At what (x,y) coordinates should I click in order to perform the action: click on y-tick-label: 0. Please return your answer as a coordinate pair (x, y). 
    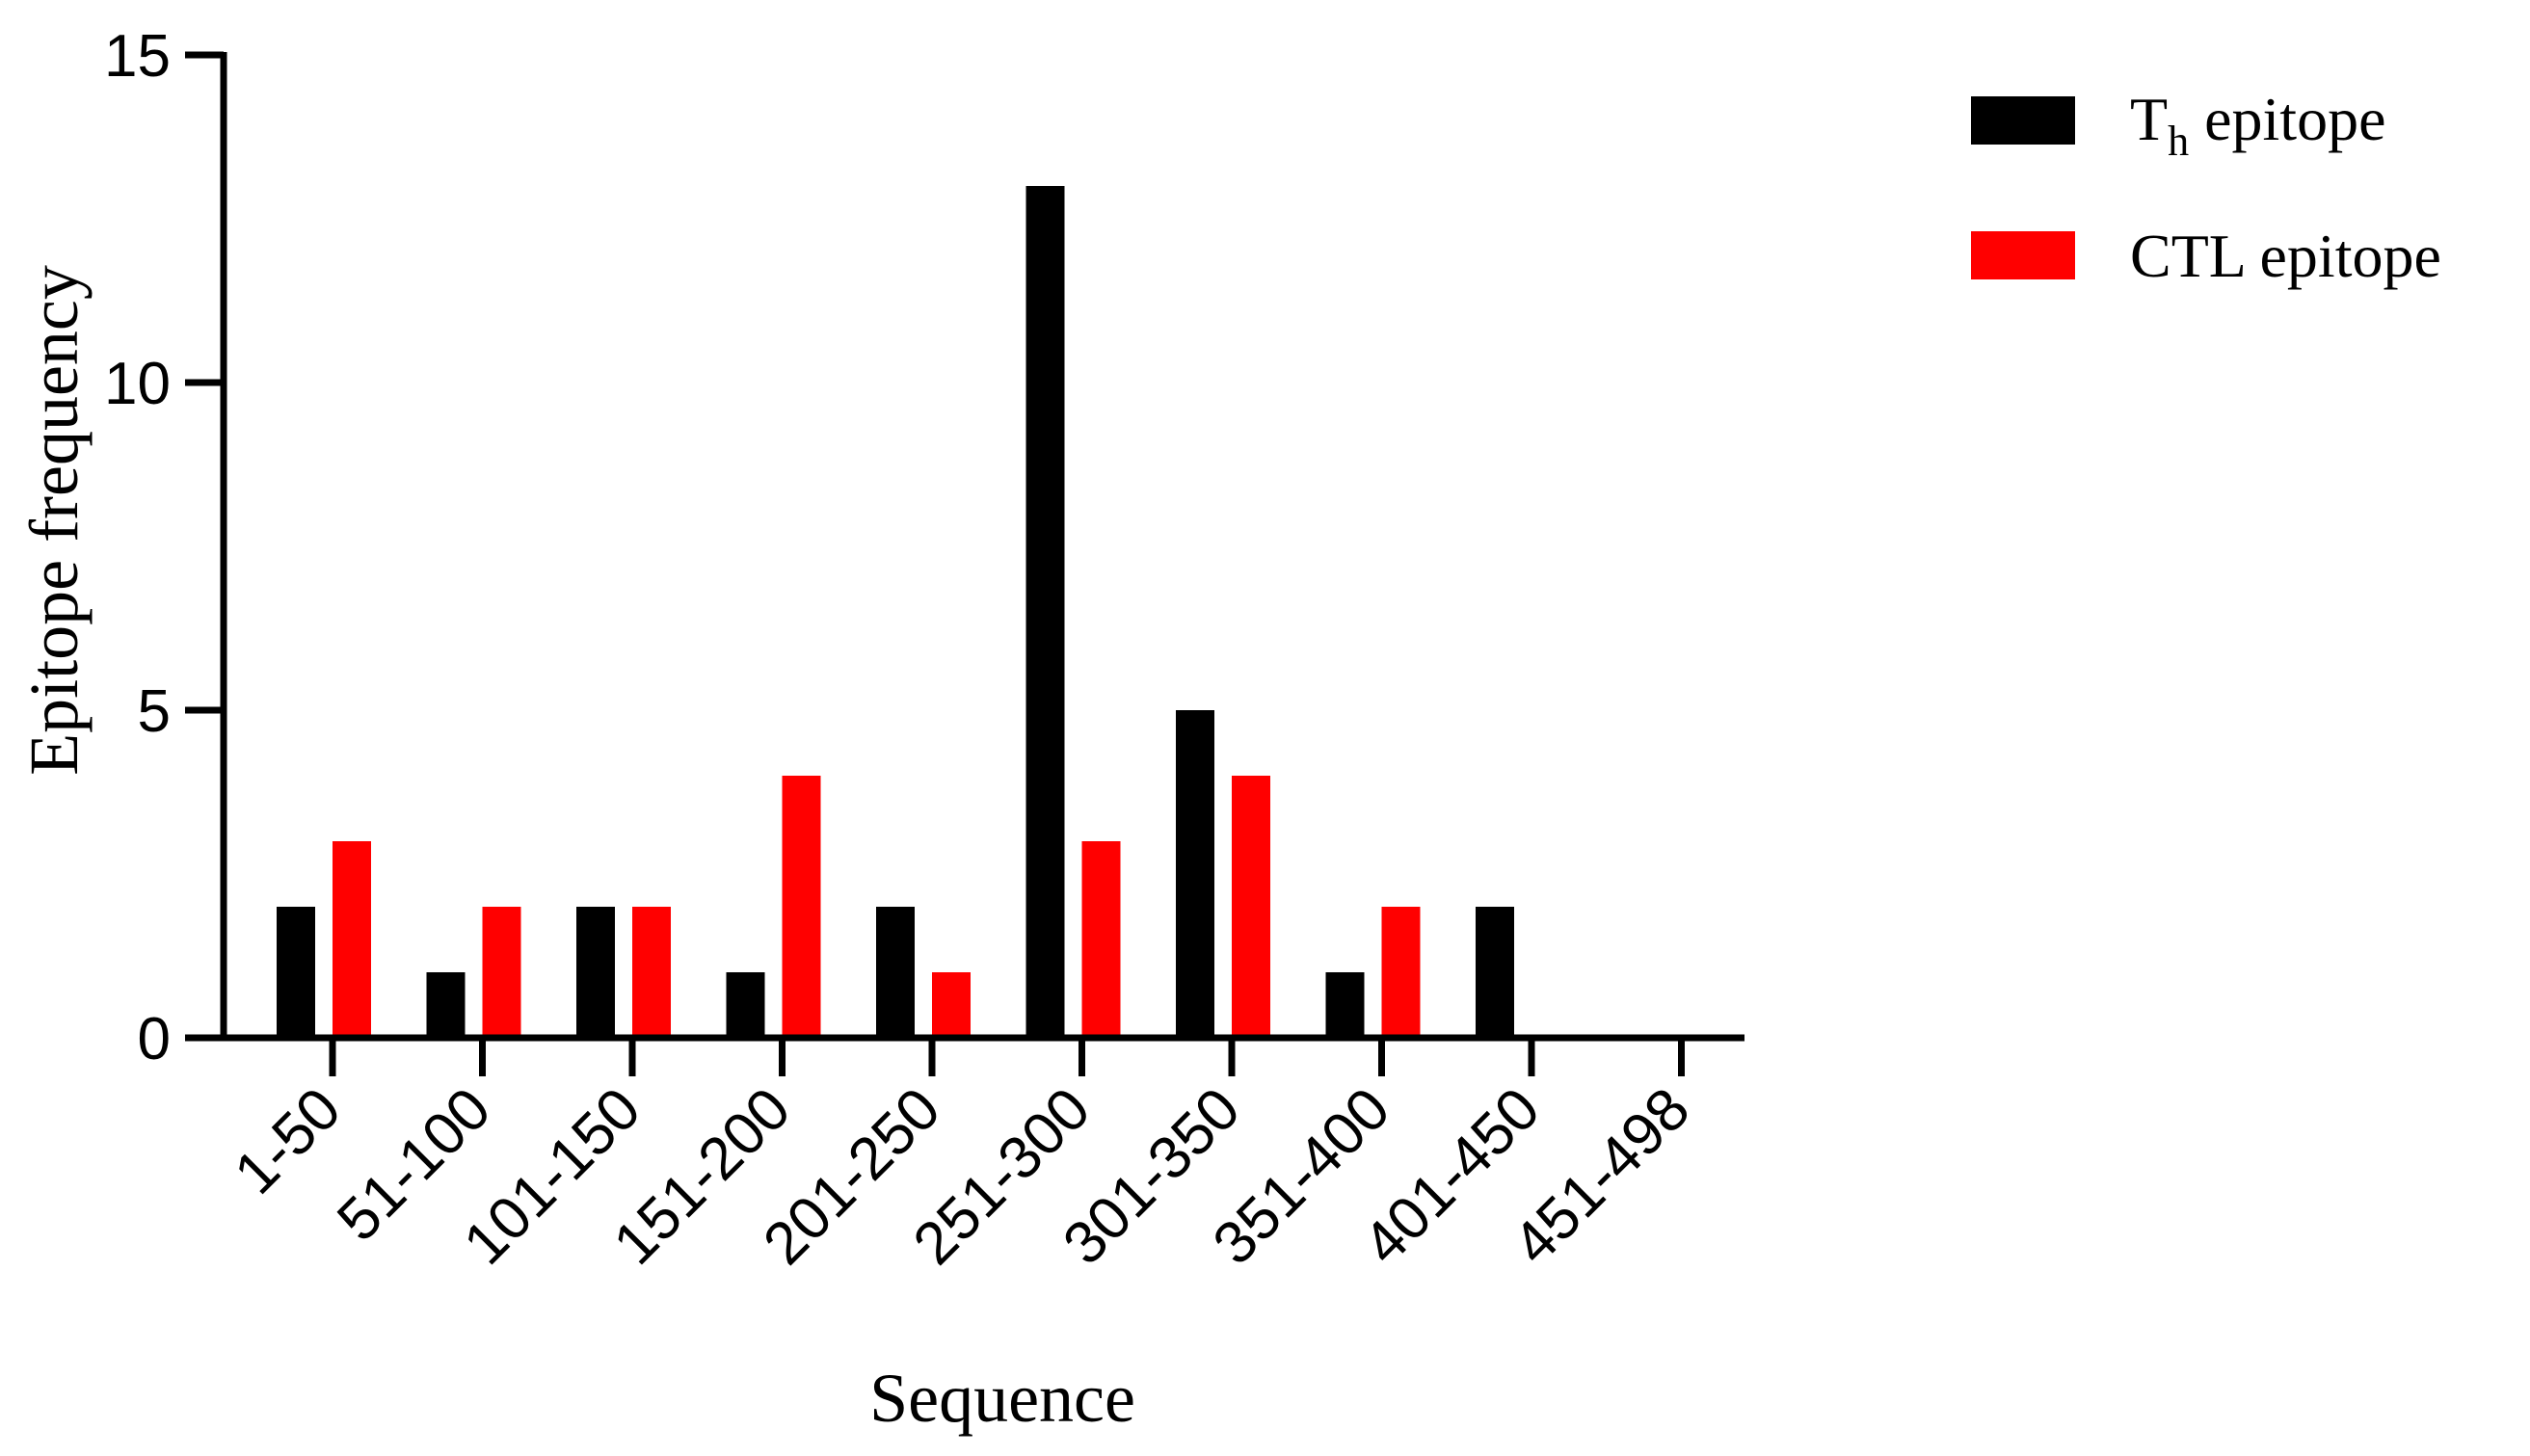
    Looking at the image, I should click on (154, 1039).